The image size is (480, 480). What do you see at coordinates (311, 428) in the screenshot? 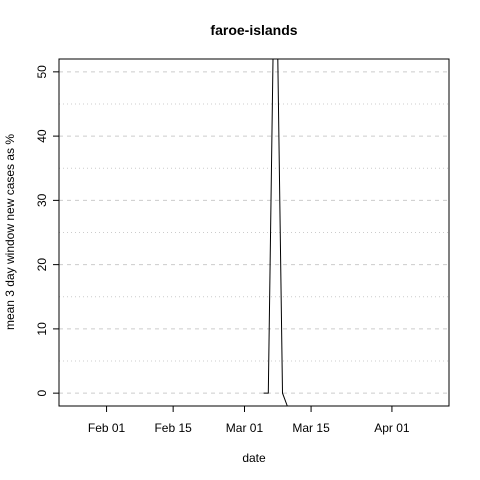
I see `x-tick-label: Mar 15` at bounding box center [311, 428].